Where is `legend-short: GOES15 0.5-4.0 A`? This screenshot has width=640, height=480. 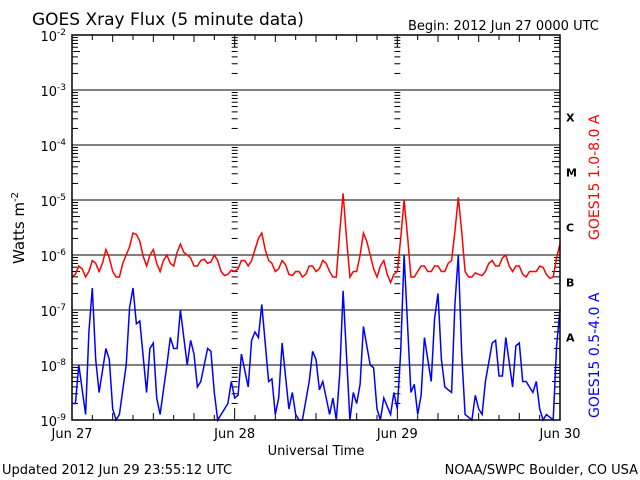 legend-short: GOES15 0.5-4.0 A is located at coordinates (595, 355).